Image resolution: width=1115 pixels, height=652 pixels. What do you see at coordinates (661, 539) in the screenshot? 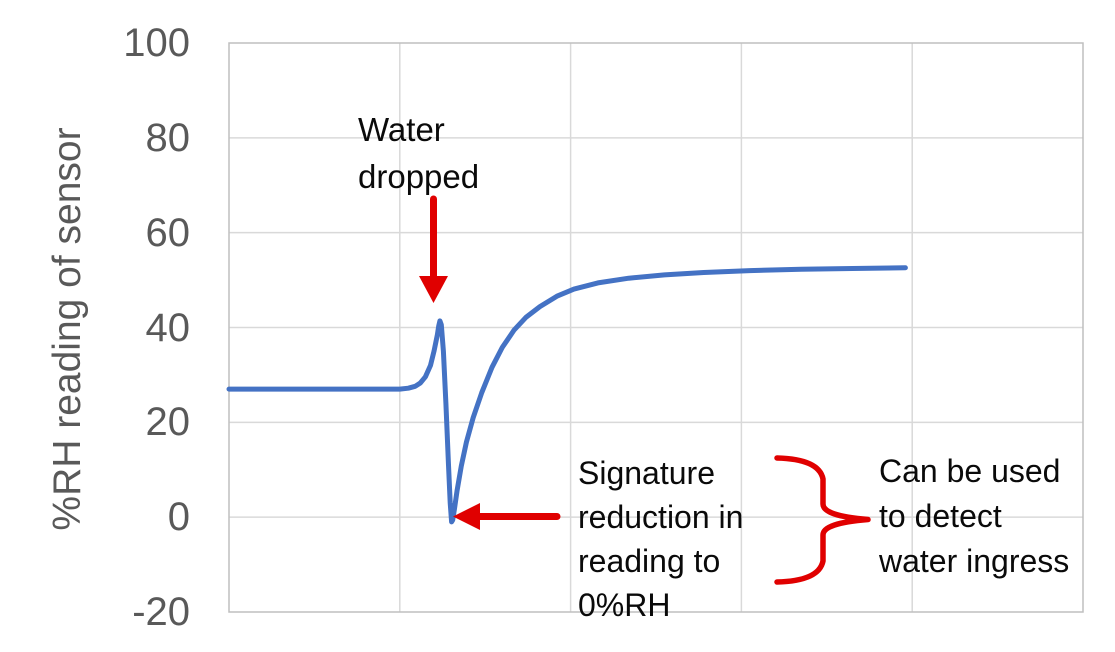
I see `annotation-signature-reduction: Signature reduction in reading to 0%RH` at bounding box center [661, 539].